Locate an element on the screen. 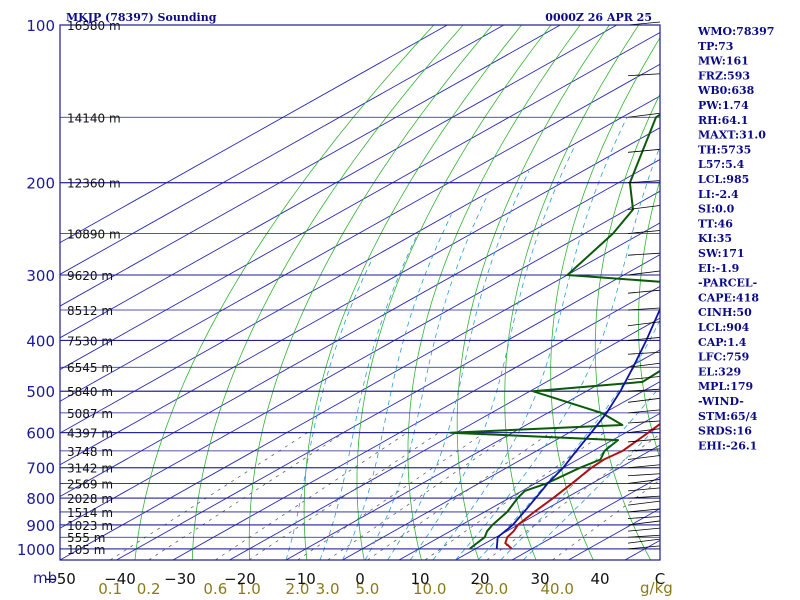  sounding-index: EI:-1.9 is located at coordinates (718, 268).